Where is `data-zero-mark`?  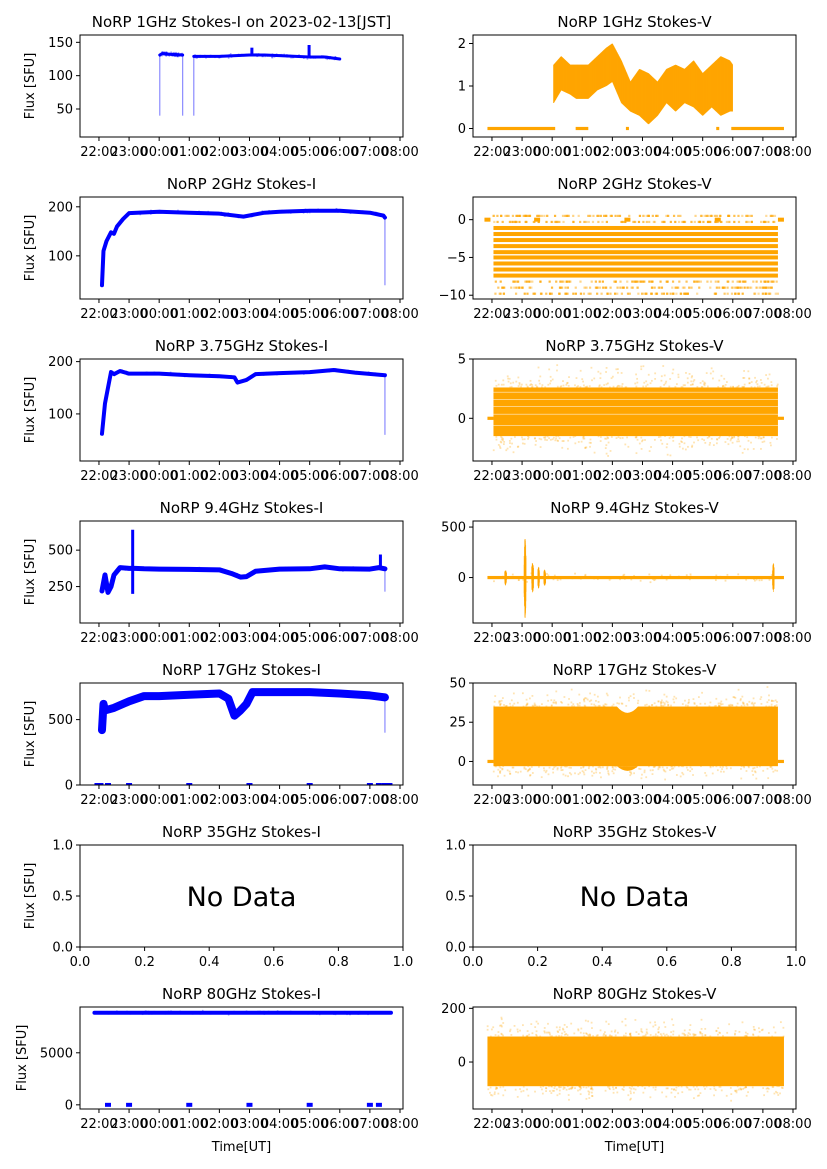 data-zero-mark is located at coordinates (129, 1104).